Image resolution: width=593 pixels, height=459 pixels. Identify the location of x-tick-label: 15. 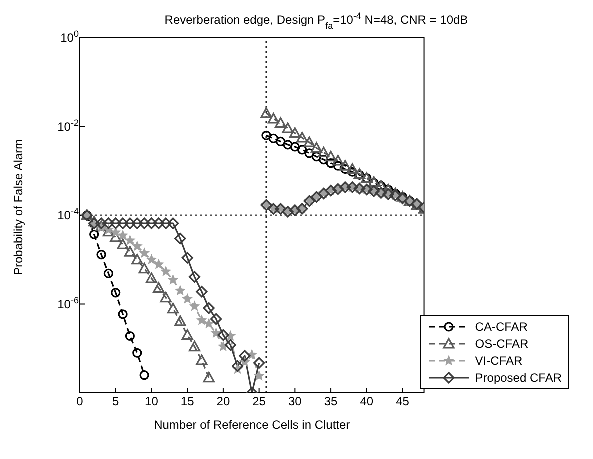
(187, 401).